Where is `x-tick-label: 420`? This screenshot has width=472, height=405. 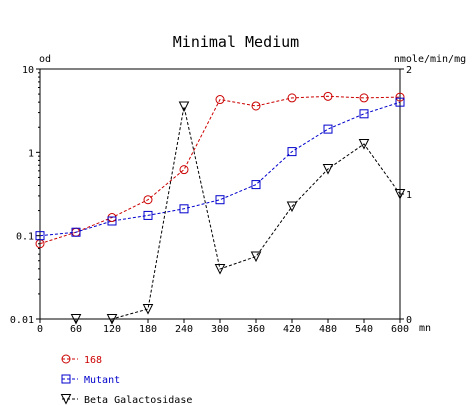
x-tick-label: 420 is located at coordinates (292, 329).